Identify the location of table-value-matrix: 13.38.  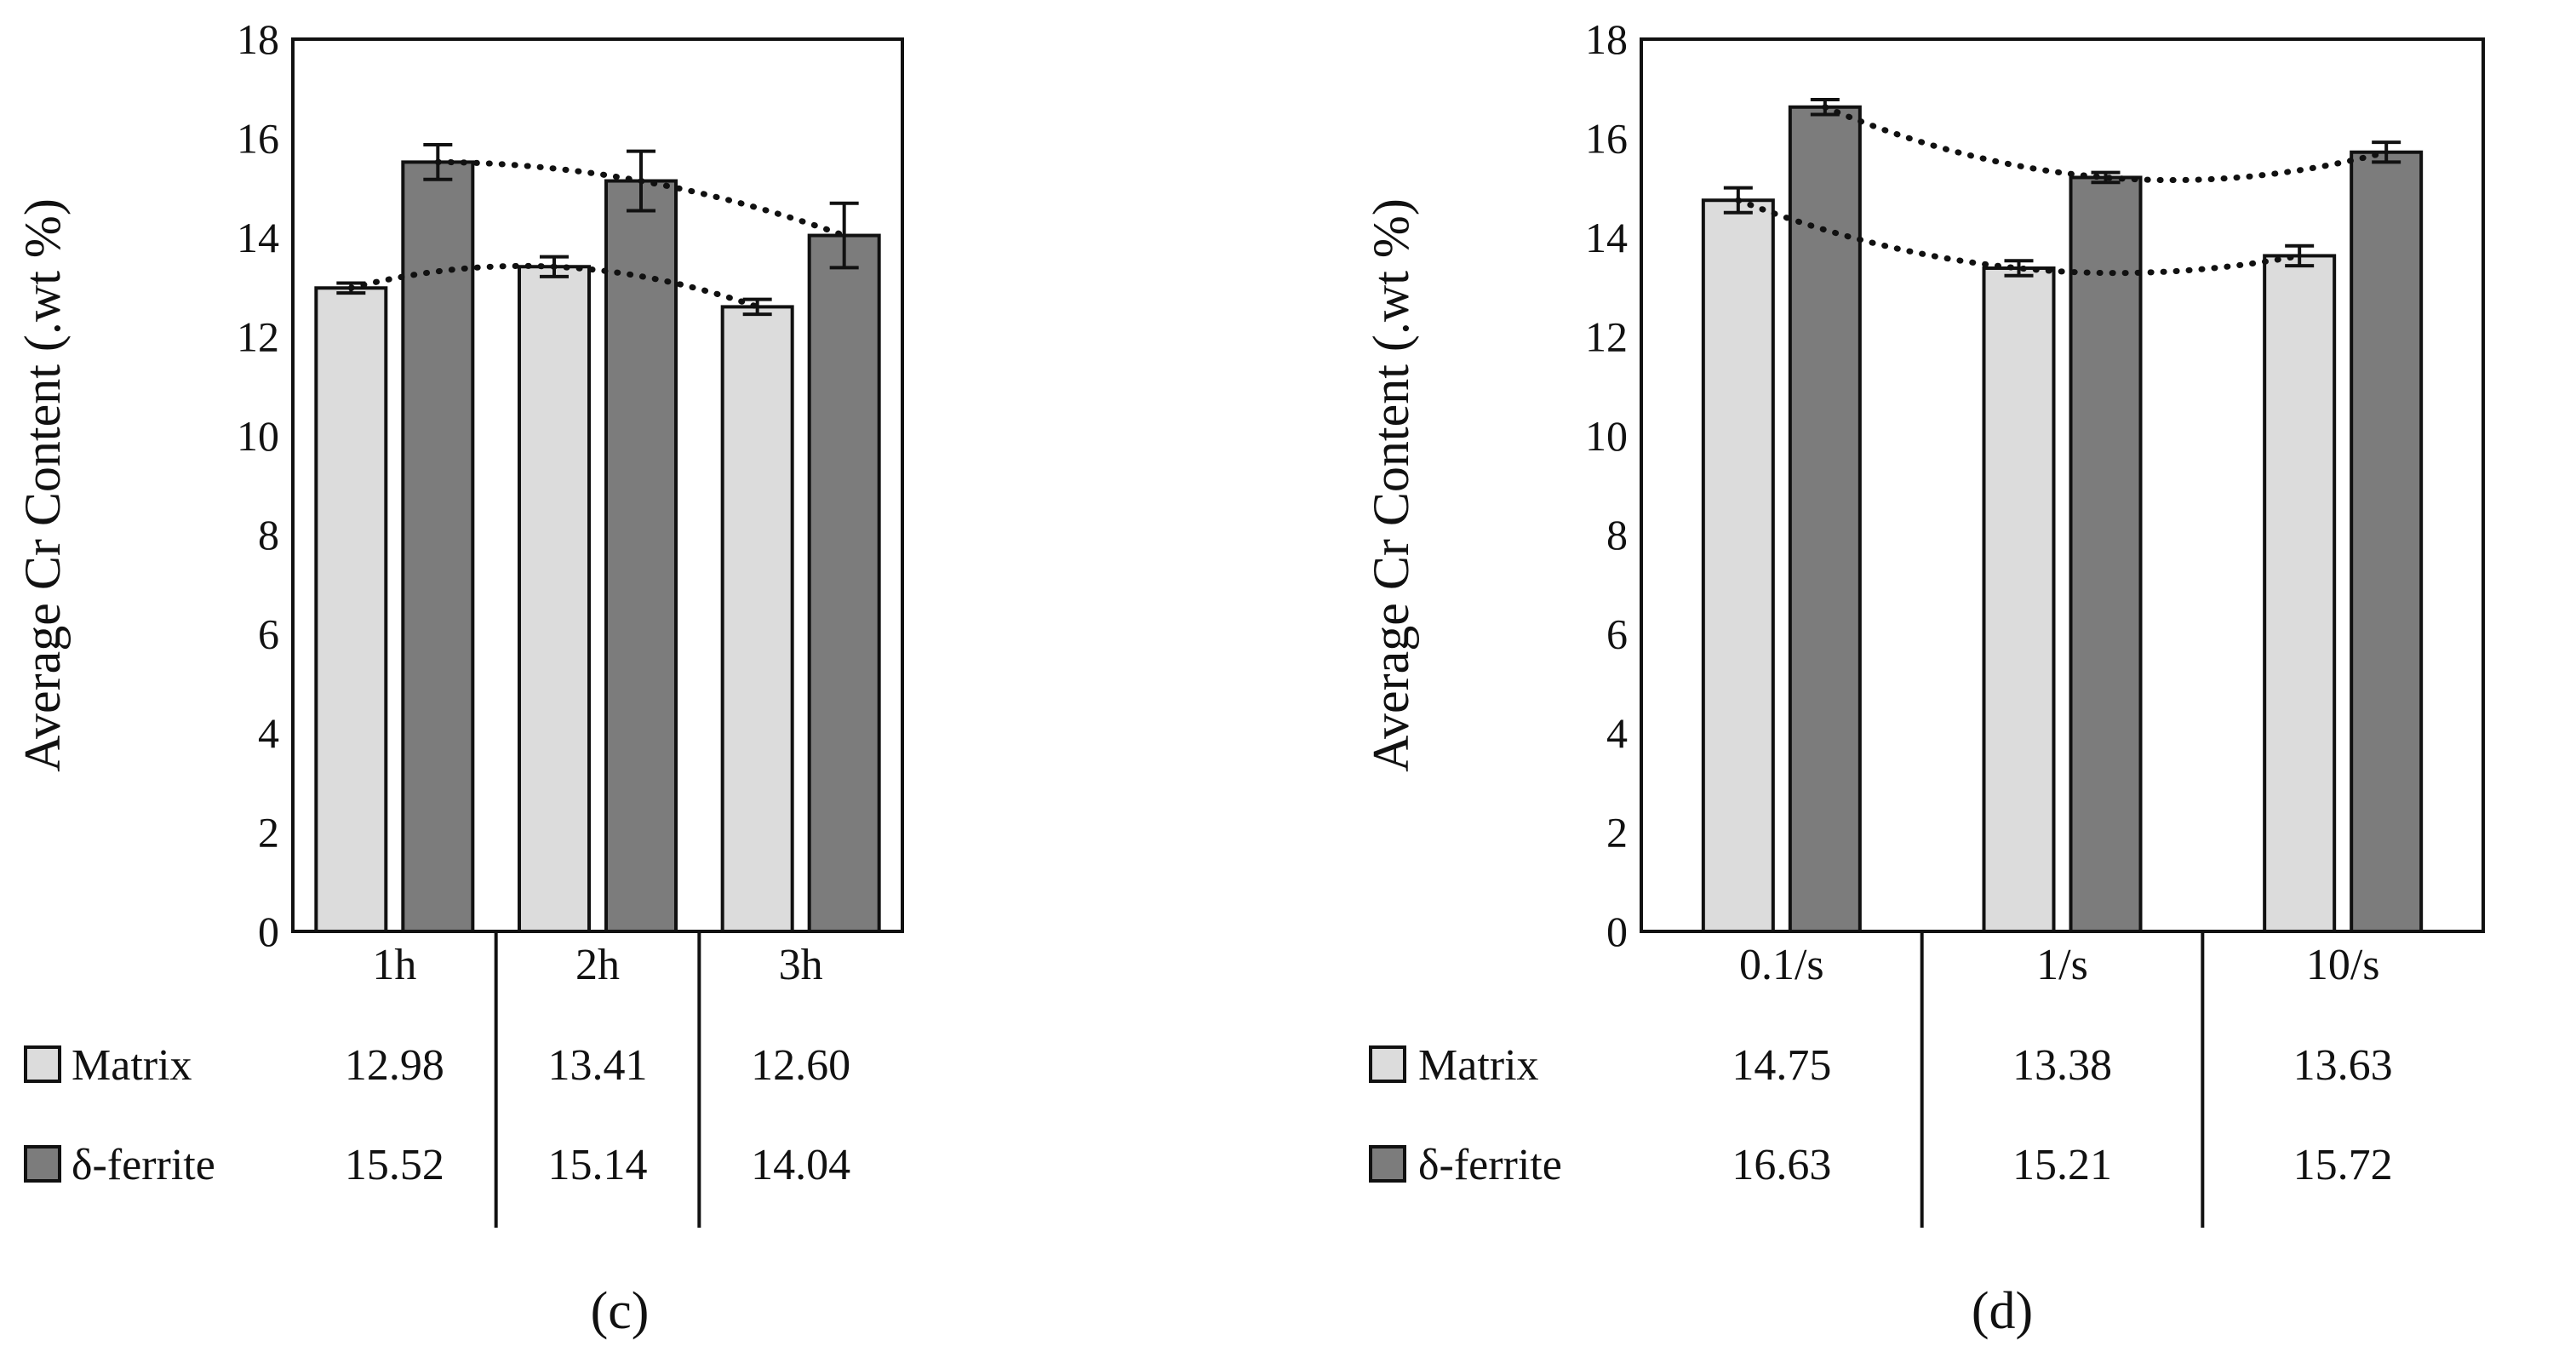
(2062, 1065).